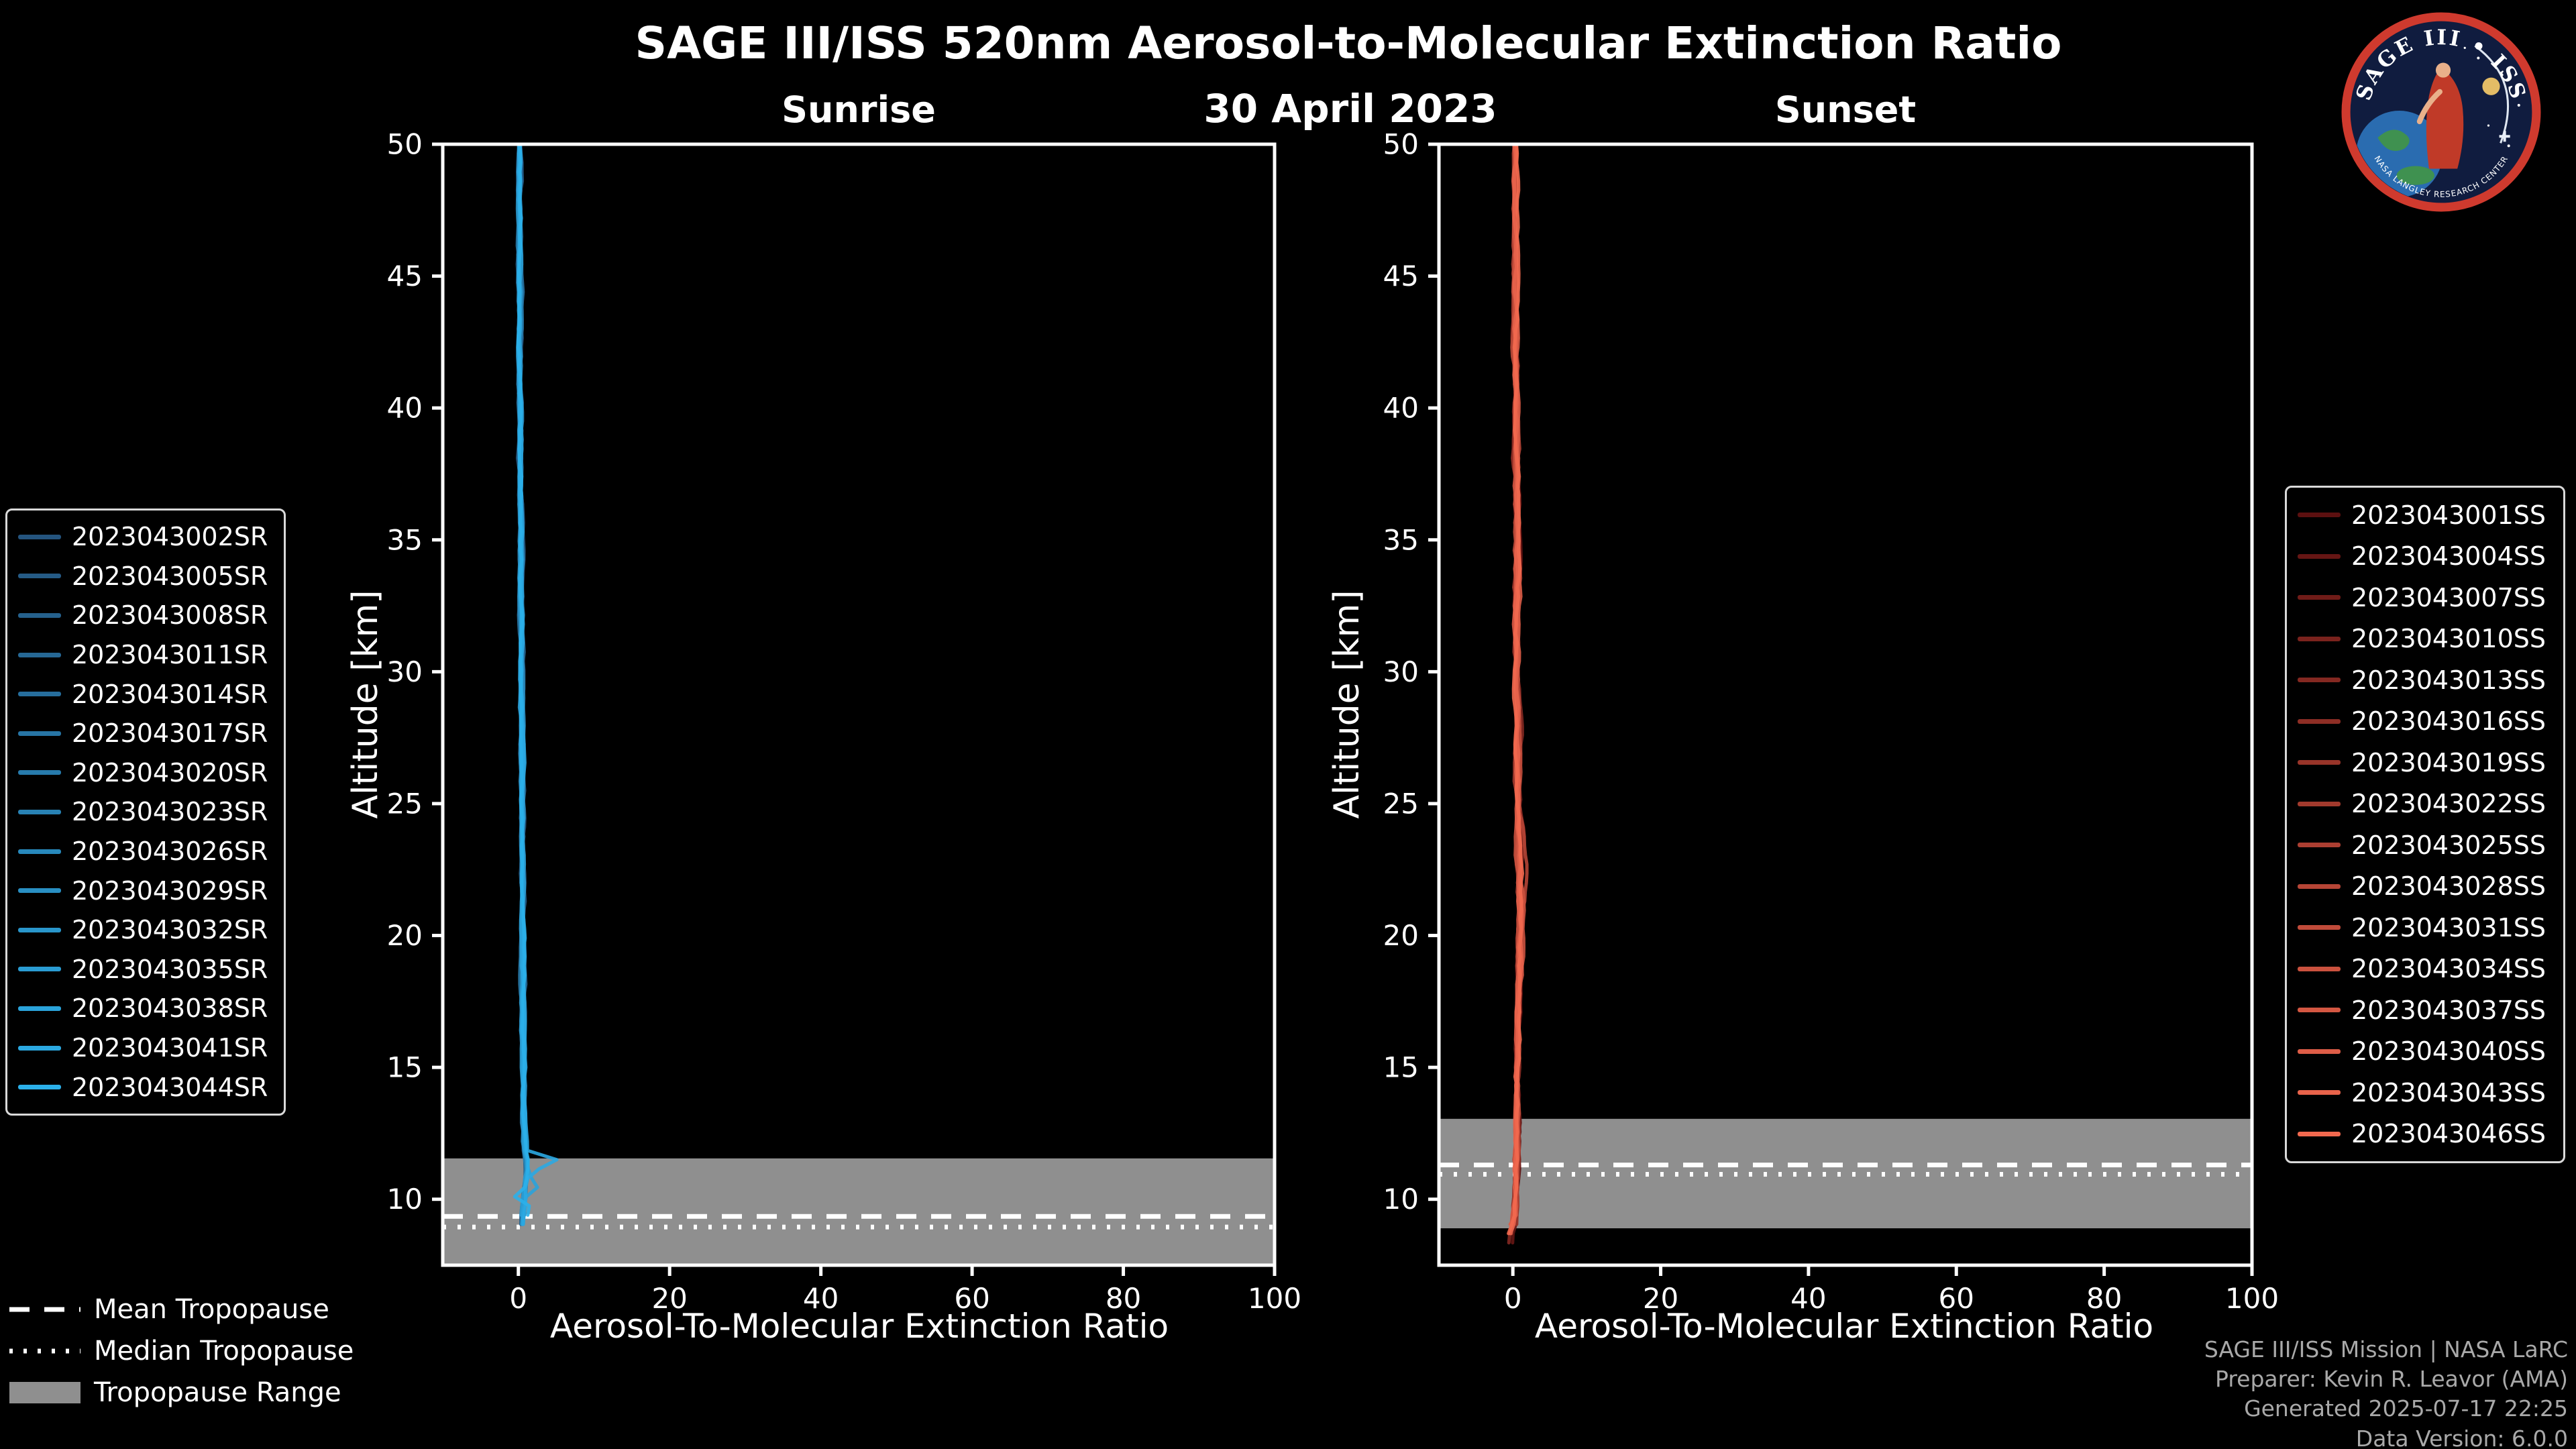 The height and width of the screenshot is (1449, 2576). What do you see at coordinates (2448, 886) in the screenshot?
I see `series-label: 2023043028SS` at bounding box center [2448, 886].